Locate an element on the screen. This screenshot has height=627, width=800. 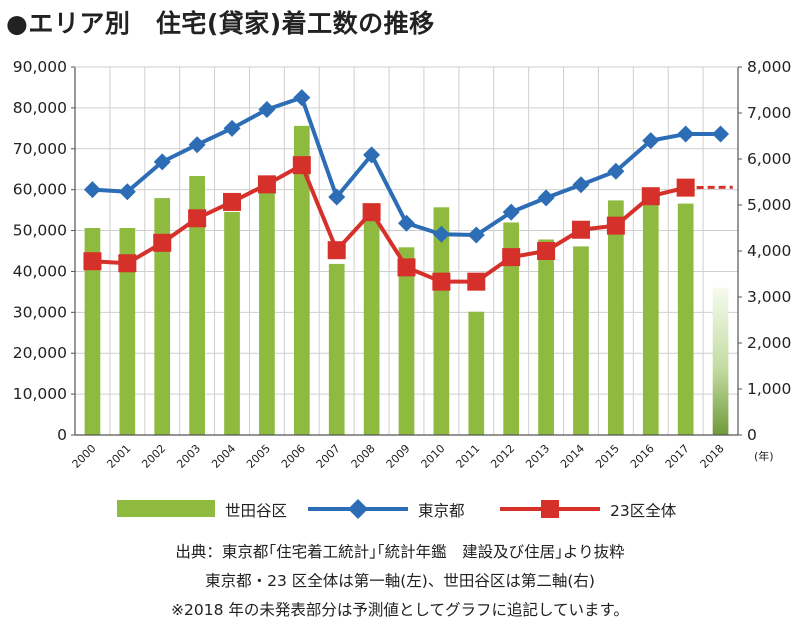
legend-swatch-line-diamond is located at coordinates (358, 509).